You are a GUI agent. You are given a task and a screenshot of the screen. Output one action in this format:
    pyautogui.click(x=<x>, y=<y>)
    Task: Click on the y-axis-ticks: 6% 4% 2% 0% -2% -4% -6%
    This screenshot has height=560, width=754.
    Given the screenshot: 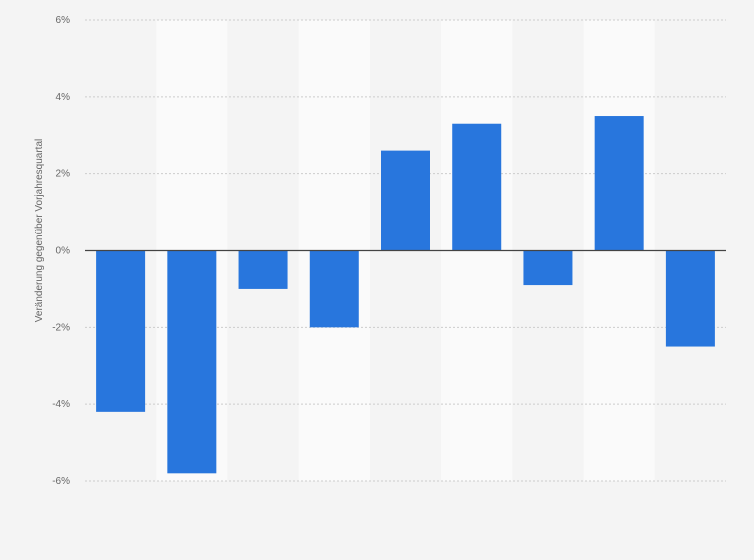 What is the action you would take?
    pyautogui.click(x=61, y=251)
    